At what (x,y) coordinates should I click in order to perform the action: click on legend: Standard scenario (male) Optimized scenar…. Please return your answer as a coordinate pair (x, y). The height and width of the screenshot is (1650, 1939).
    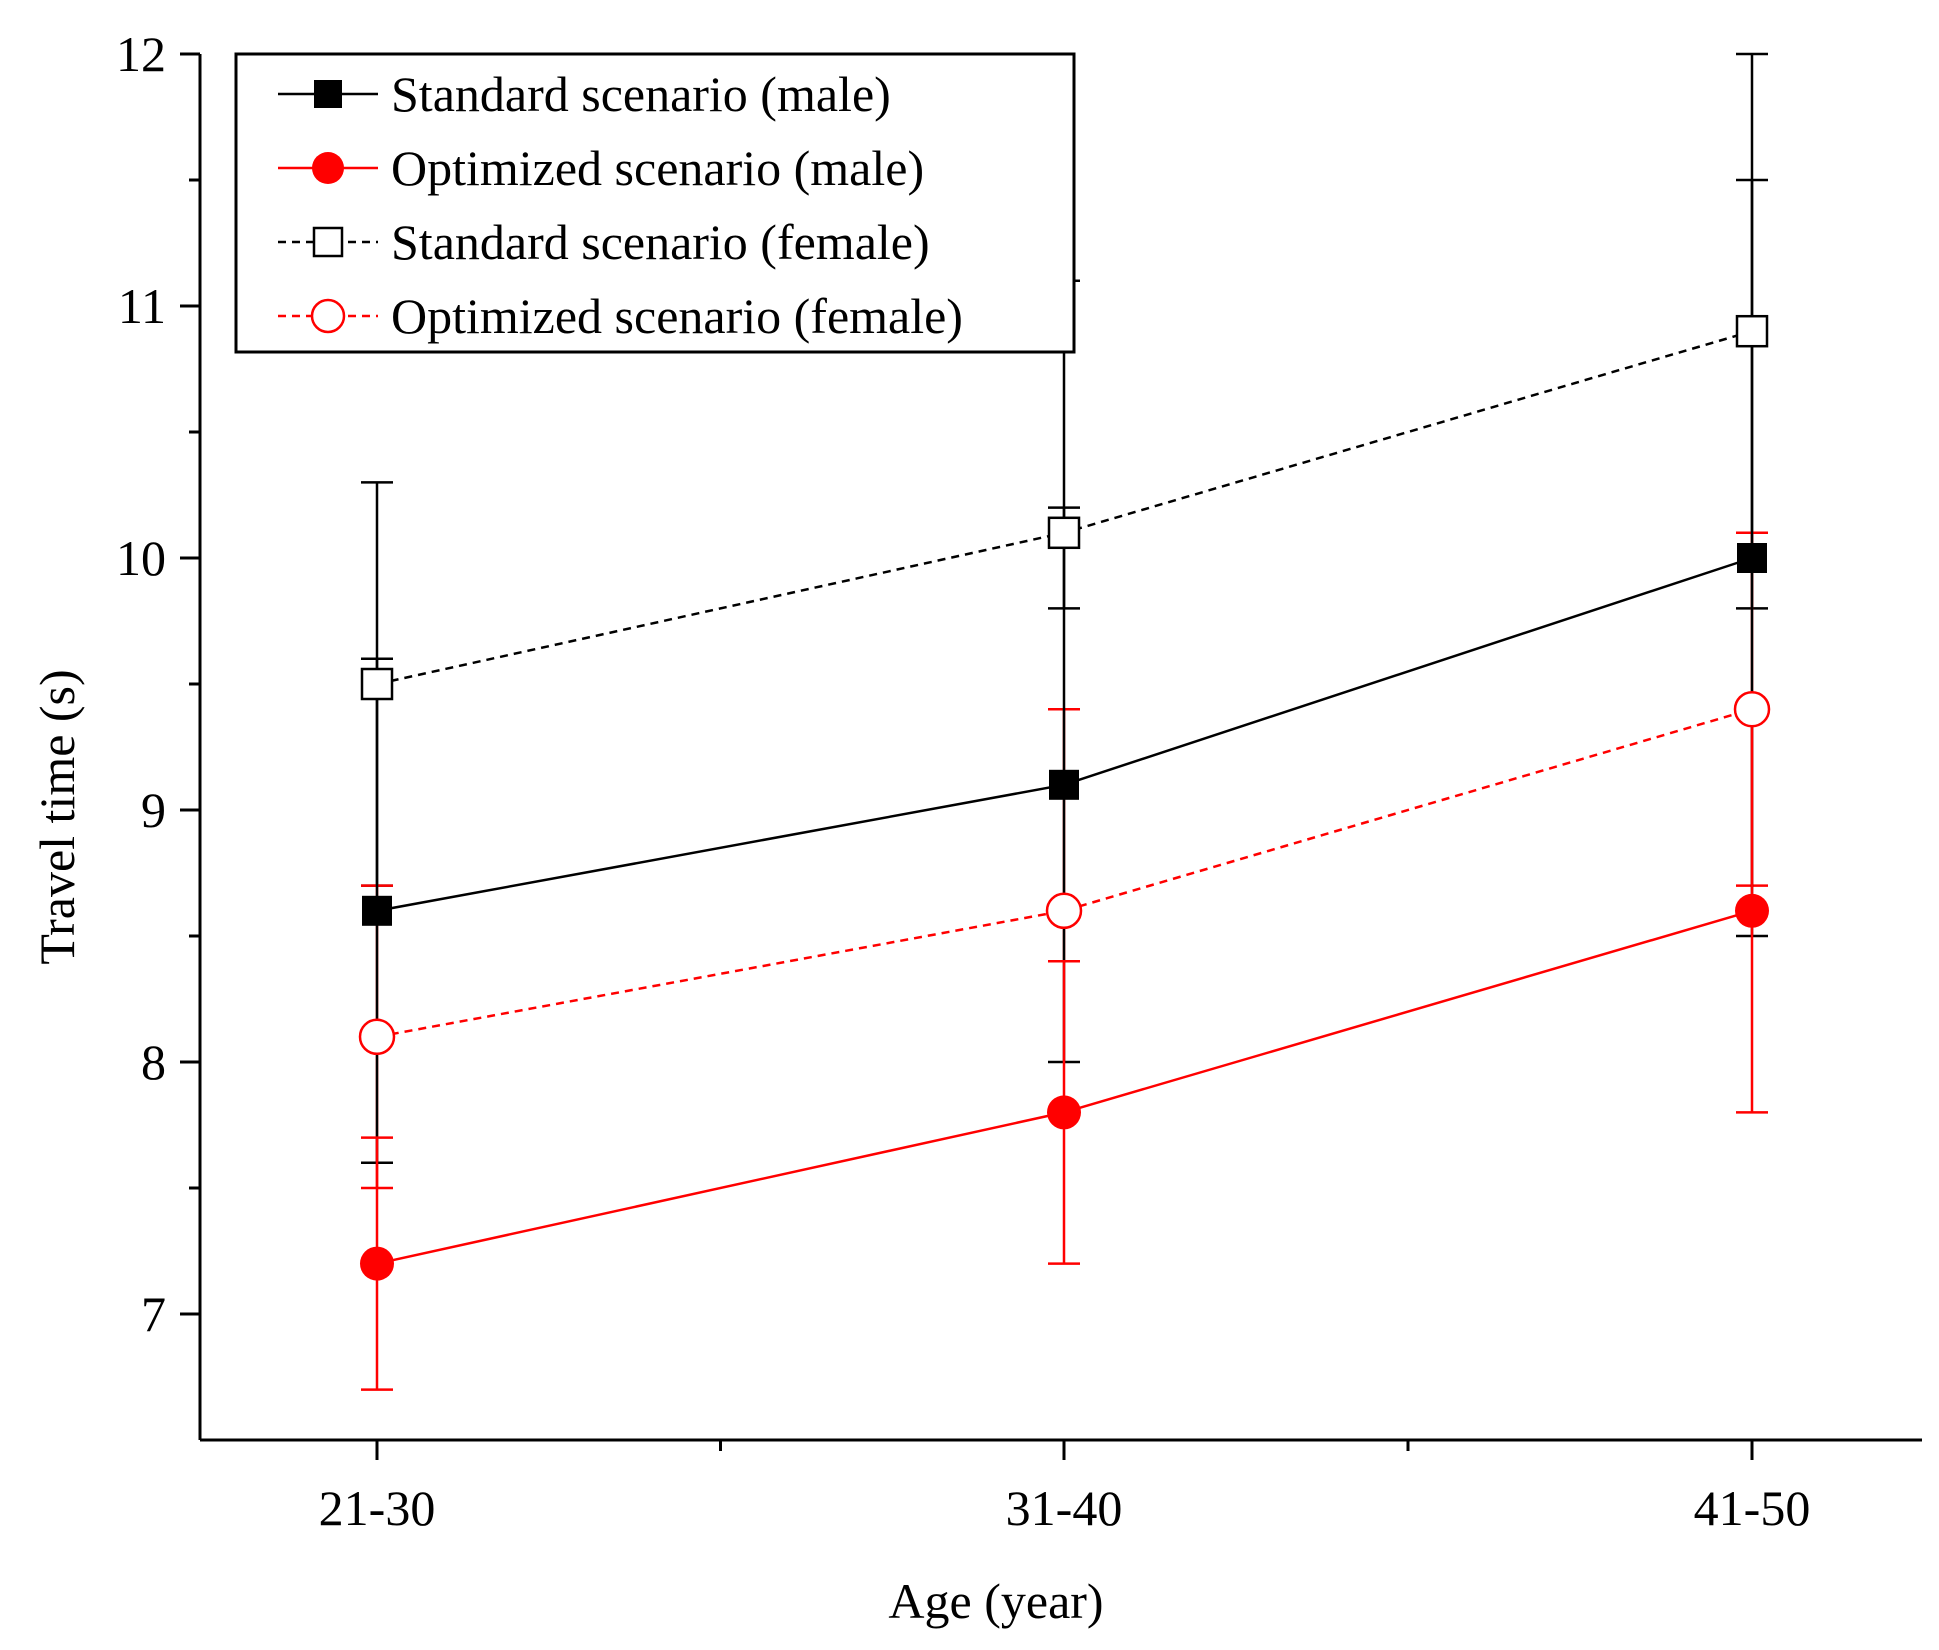
    Looking at the image, I should click on (655, 203).